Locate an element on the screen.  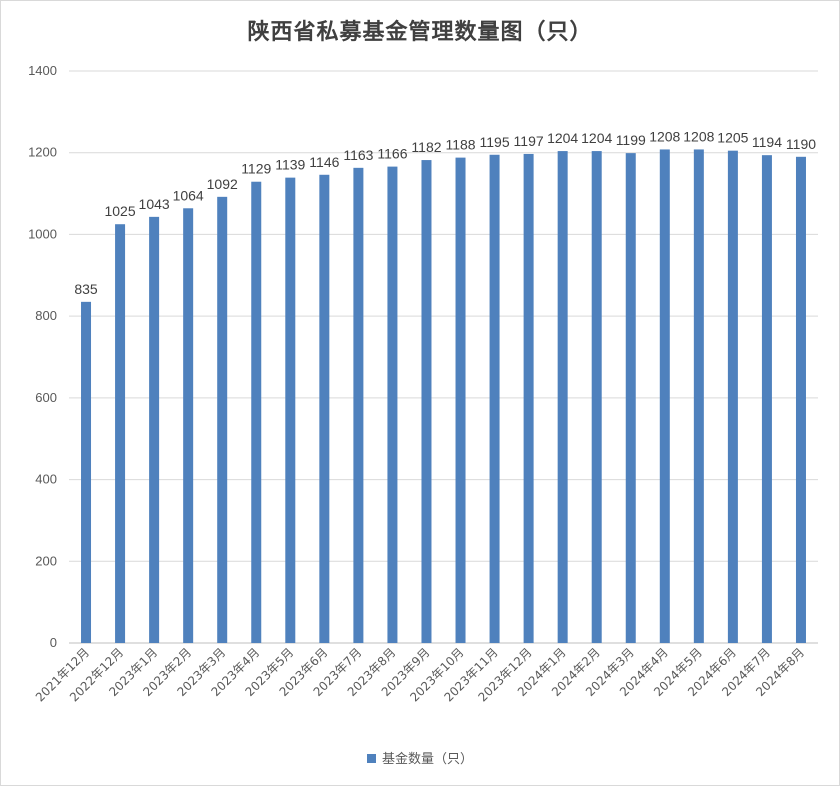
y-tick-label: 1000 is located at coordinates (42, 233).